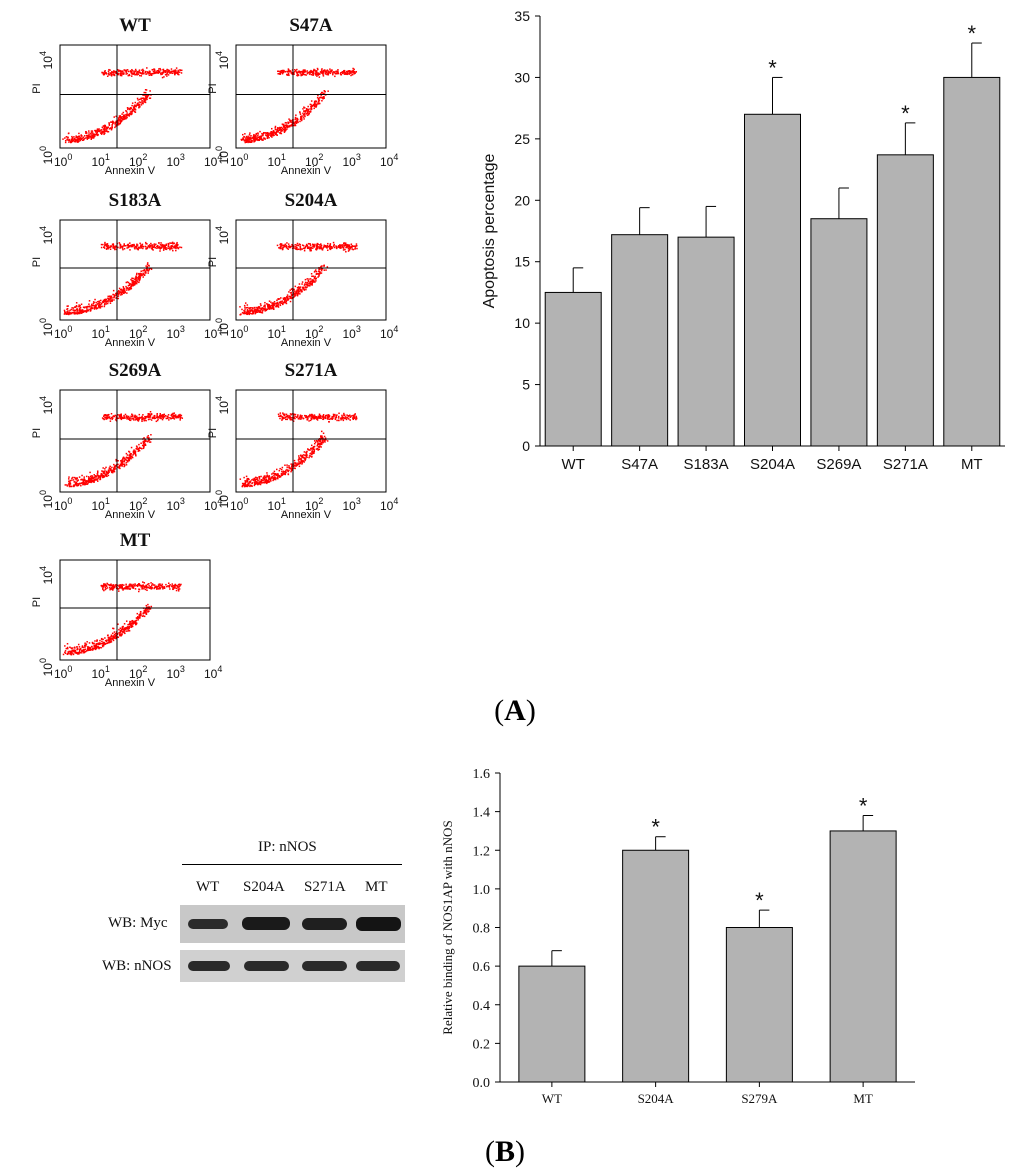 The height and width of the screenshot is (1175, 1024). Describe the element at coordinates (522, 77) in the screenshot. I see `y-tick-label: 30` at that location.